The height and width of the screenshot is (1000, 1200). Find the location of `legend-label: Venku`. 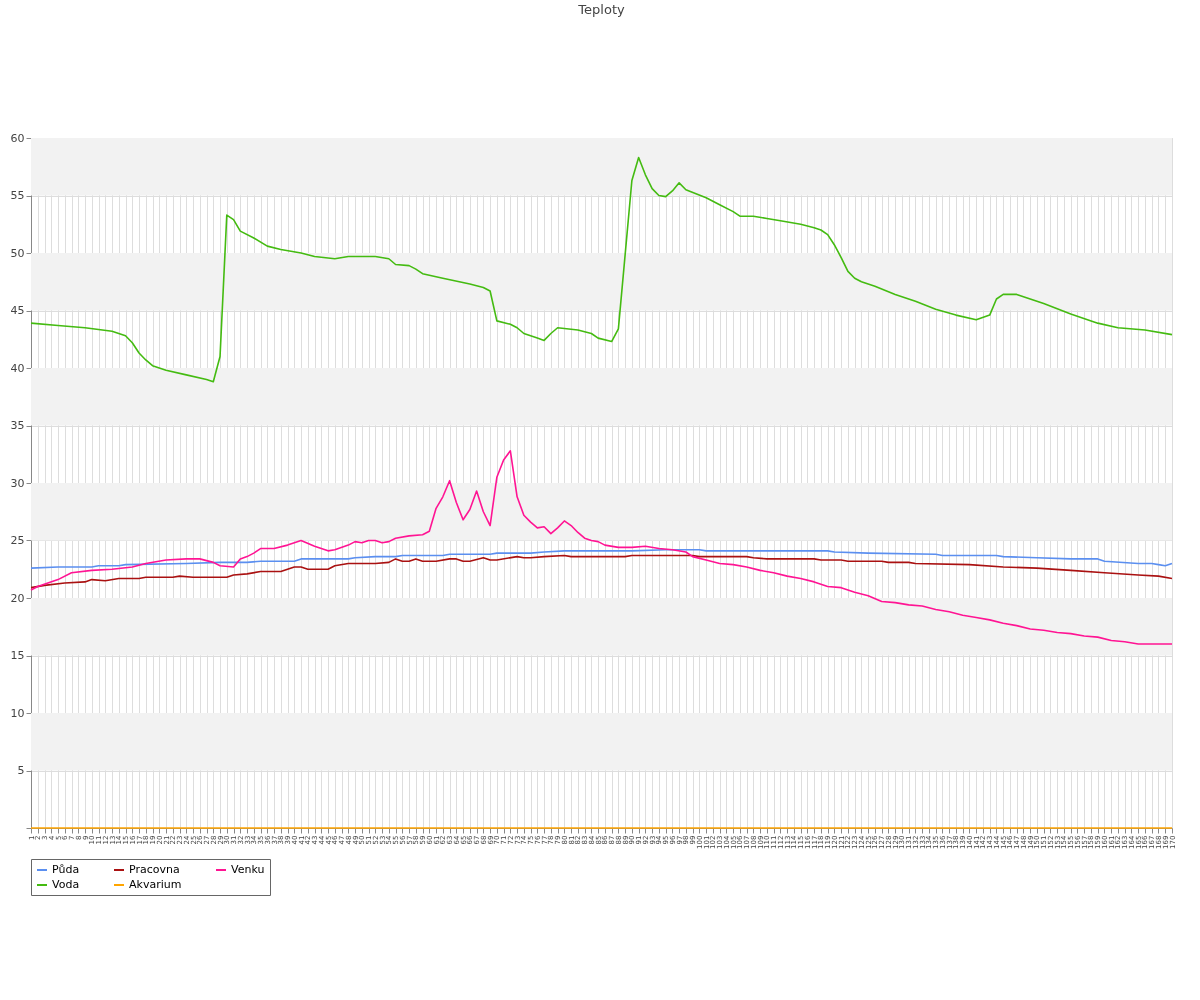

legend-label: Venku is located at coordinates (248, 869).